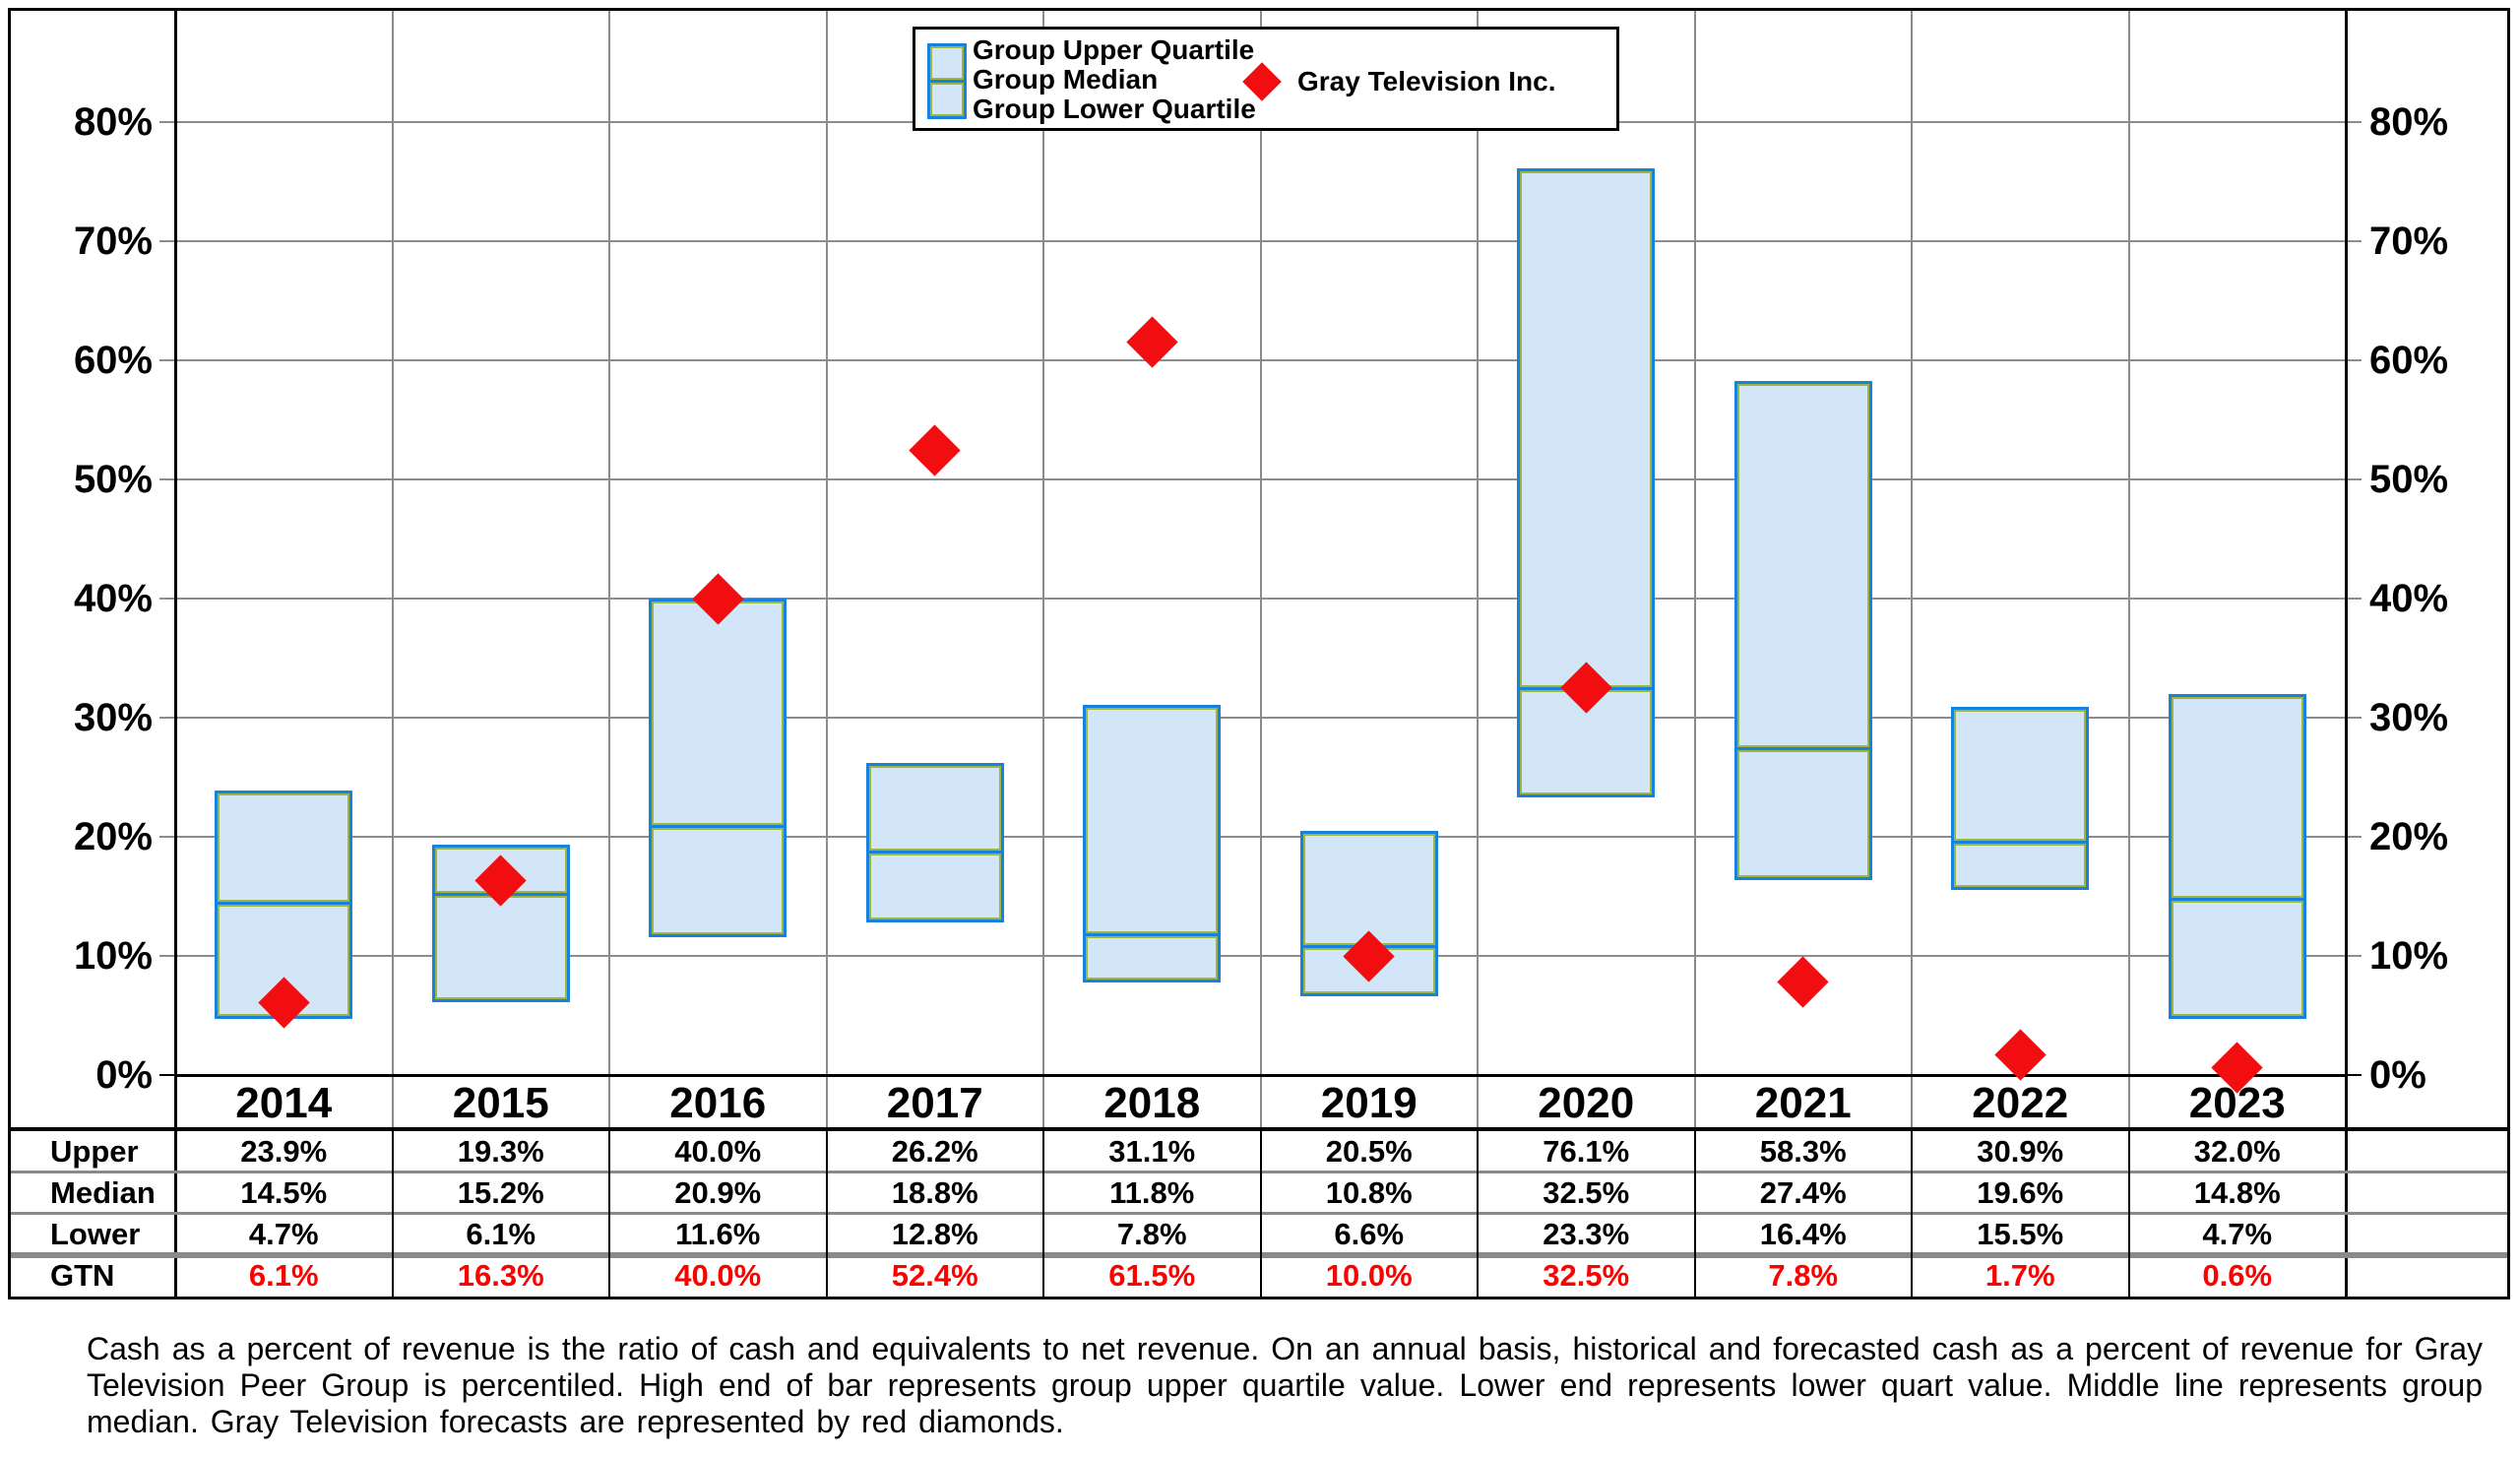 The image size is (2520, 1457). What do you see at coordinates (1803, 1234) in the screenshot?
I see `table-cell: 16.4%` at bounding box center [1803, 1234].